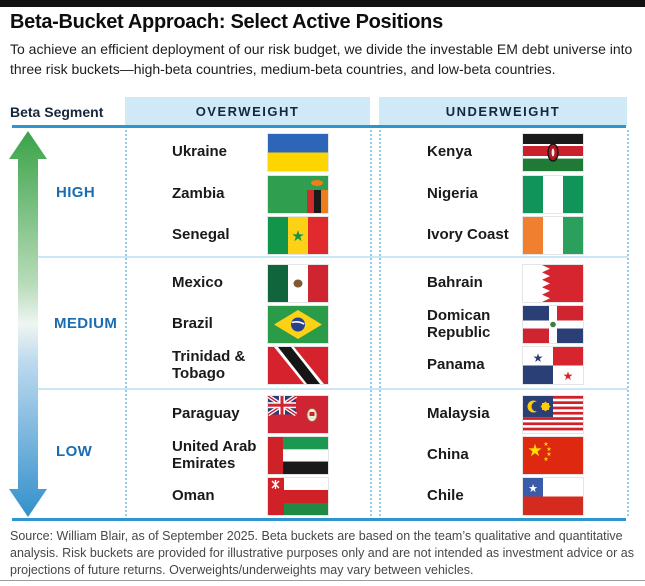 This screenshot has width=645, height=586. I want to click on zambia-flag-icon, so click(298, 194).